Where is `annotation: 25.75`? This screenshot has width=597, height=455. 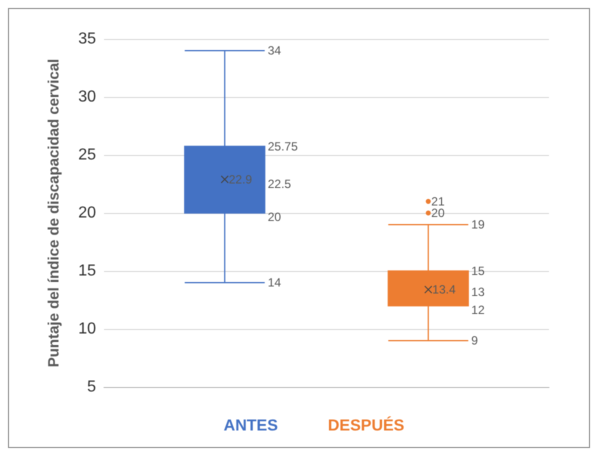 annotation: 25.75 is located at coordinates (283, 146).